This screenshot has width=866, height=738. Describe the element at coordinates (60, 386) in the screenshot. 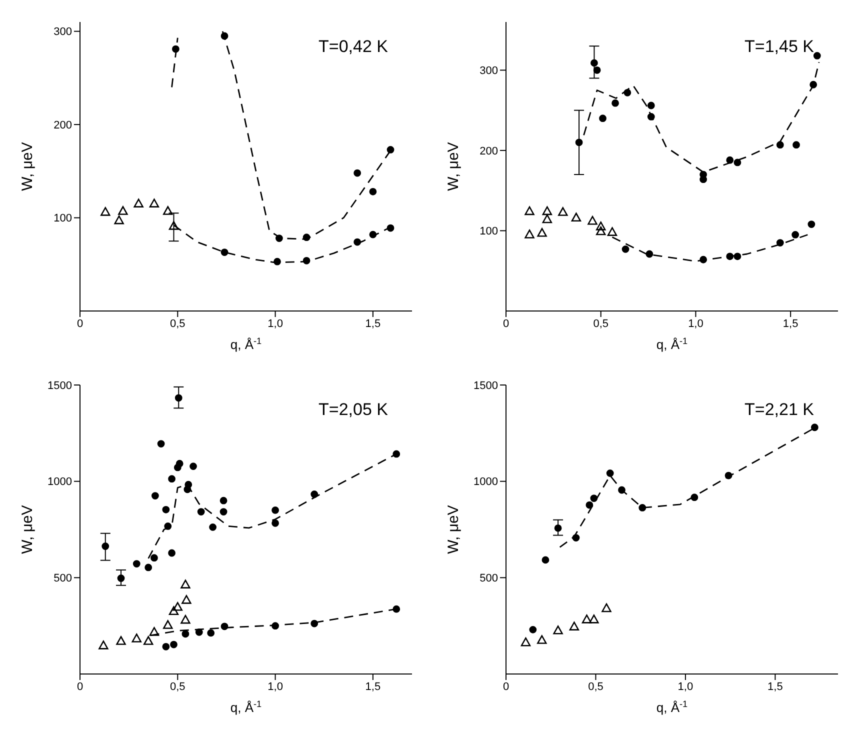

I see `y-tick-label: 1500` at that location.